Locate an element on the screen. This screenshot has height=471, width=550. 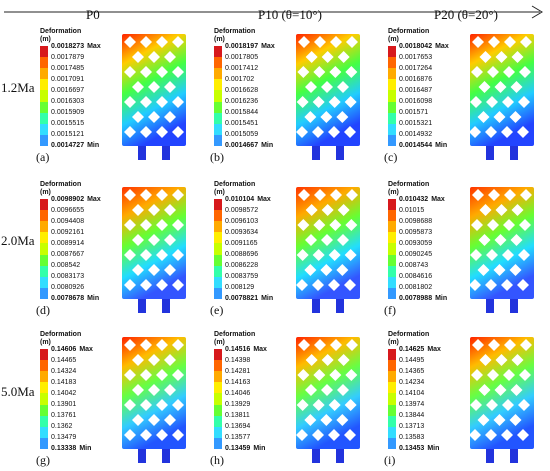
legend-min-value: 0.0014727 Min is located at coordinates (76, 145).